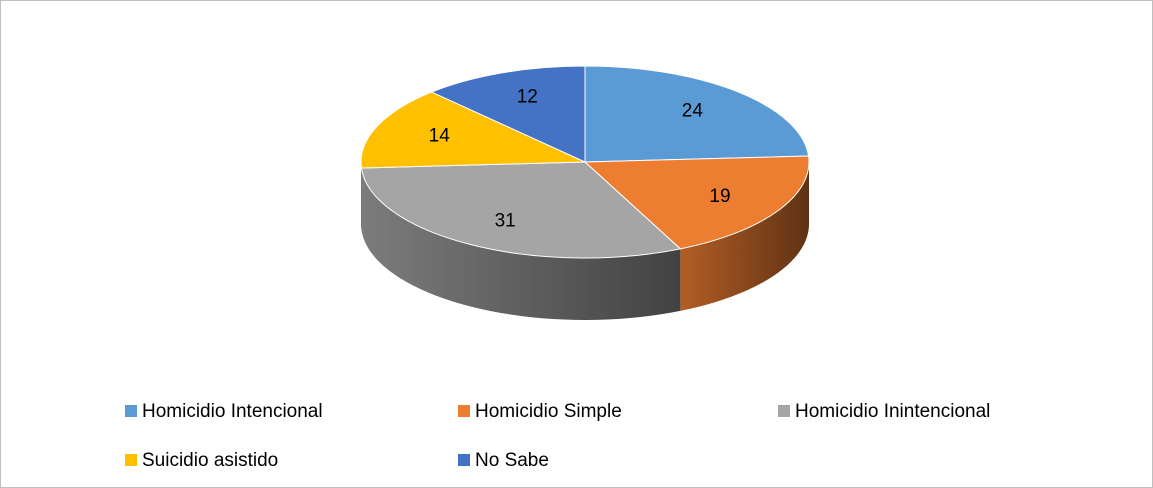 Image resolution: width=1153 pixels, height=488 pixels. Describe the element at coordinates (440, 136) in the screenshot. I see `data-label: 14` at that location.